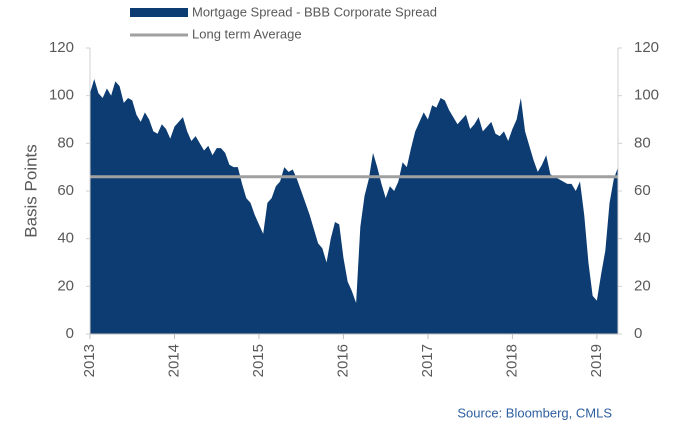  Describe the element at coordinates (159, 12) in the screenshot. I see `legend-swatch` at that location.